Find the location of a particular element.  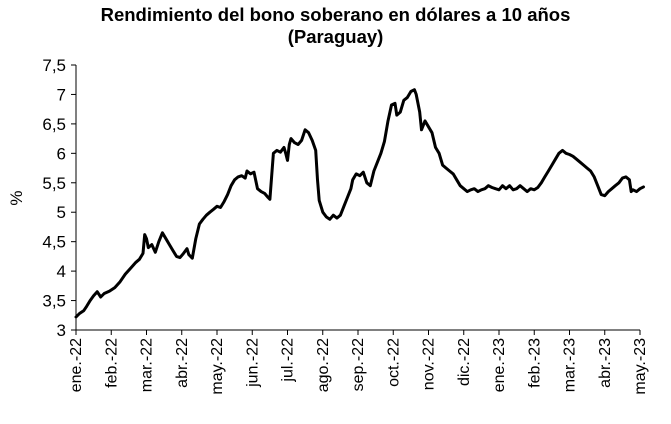

x-tick-label: abr.-23 is located at coordinates (605, 363).